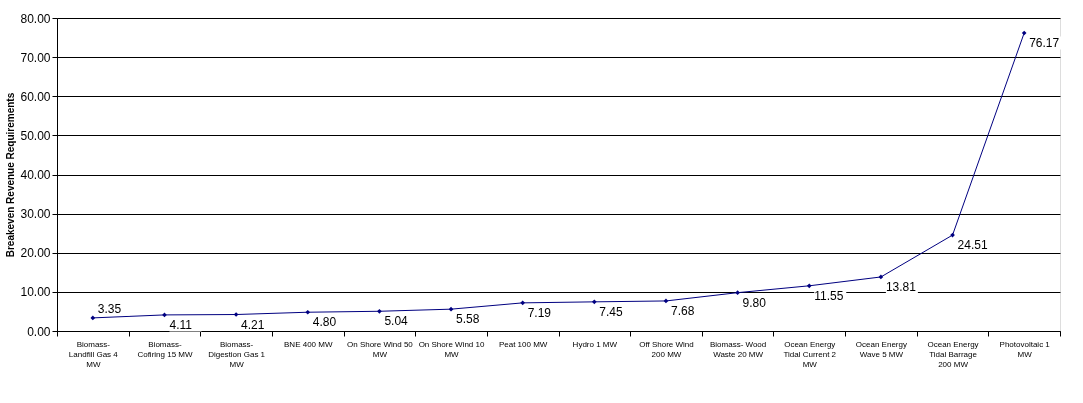  I want to click on y-tick-label: 30.00, so click(35, 214).